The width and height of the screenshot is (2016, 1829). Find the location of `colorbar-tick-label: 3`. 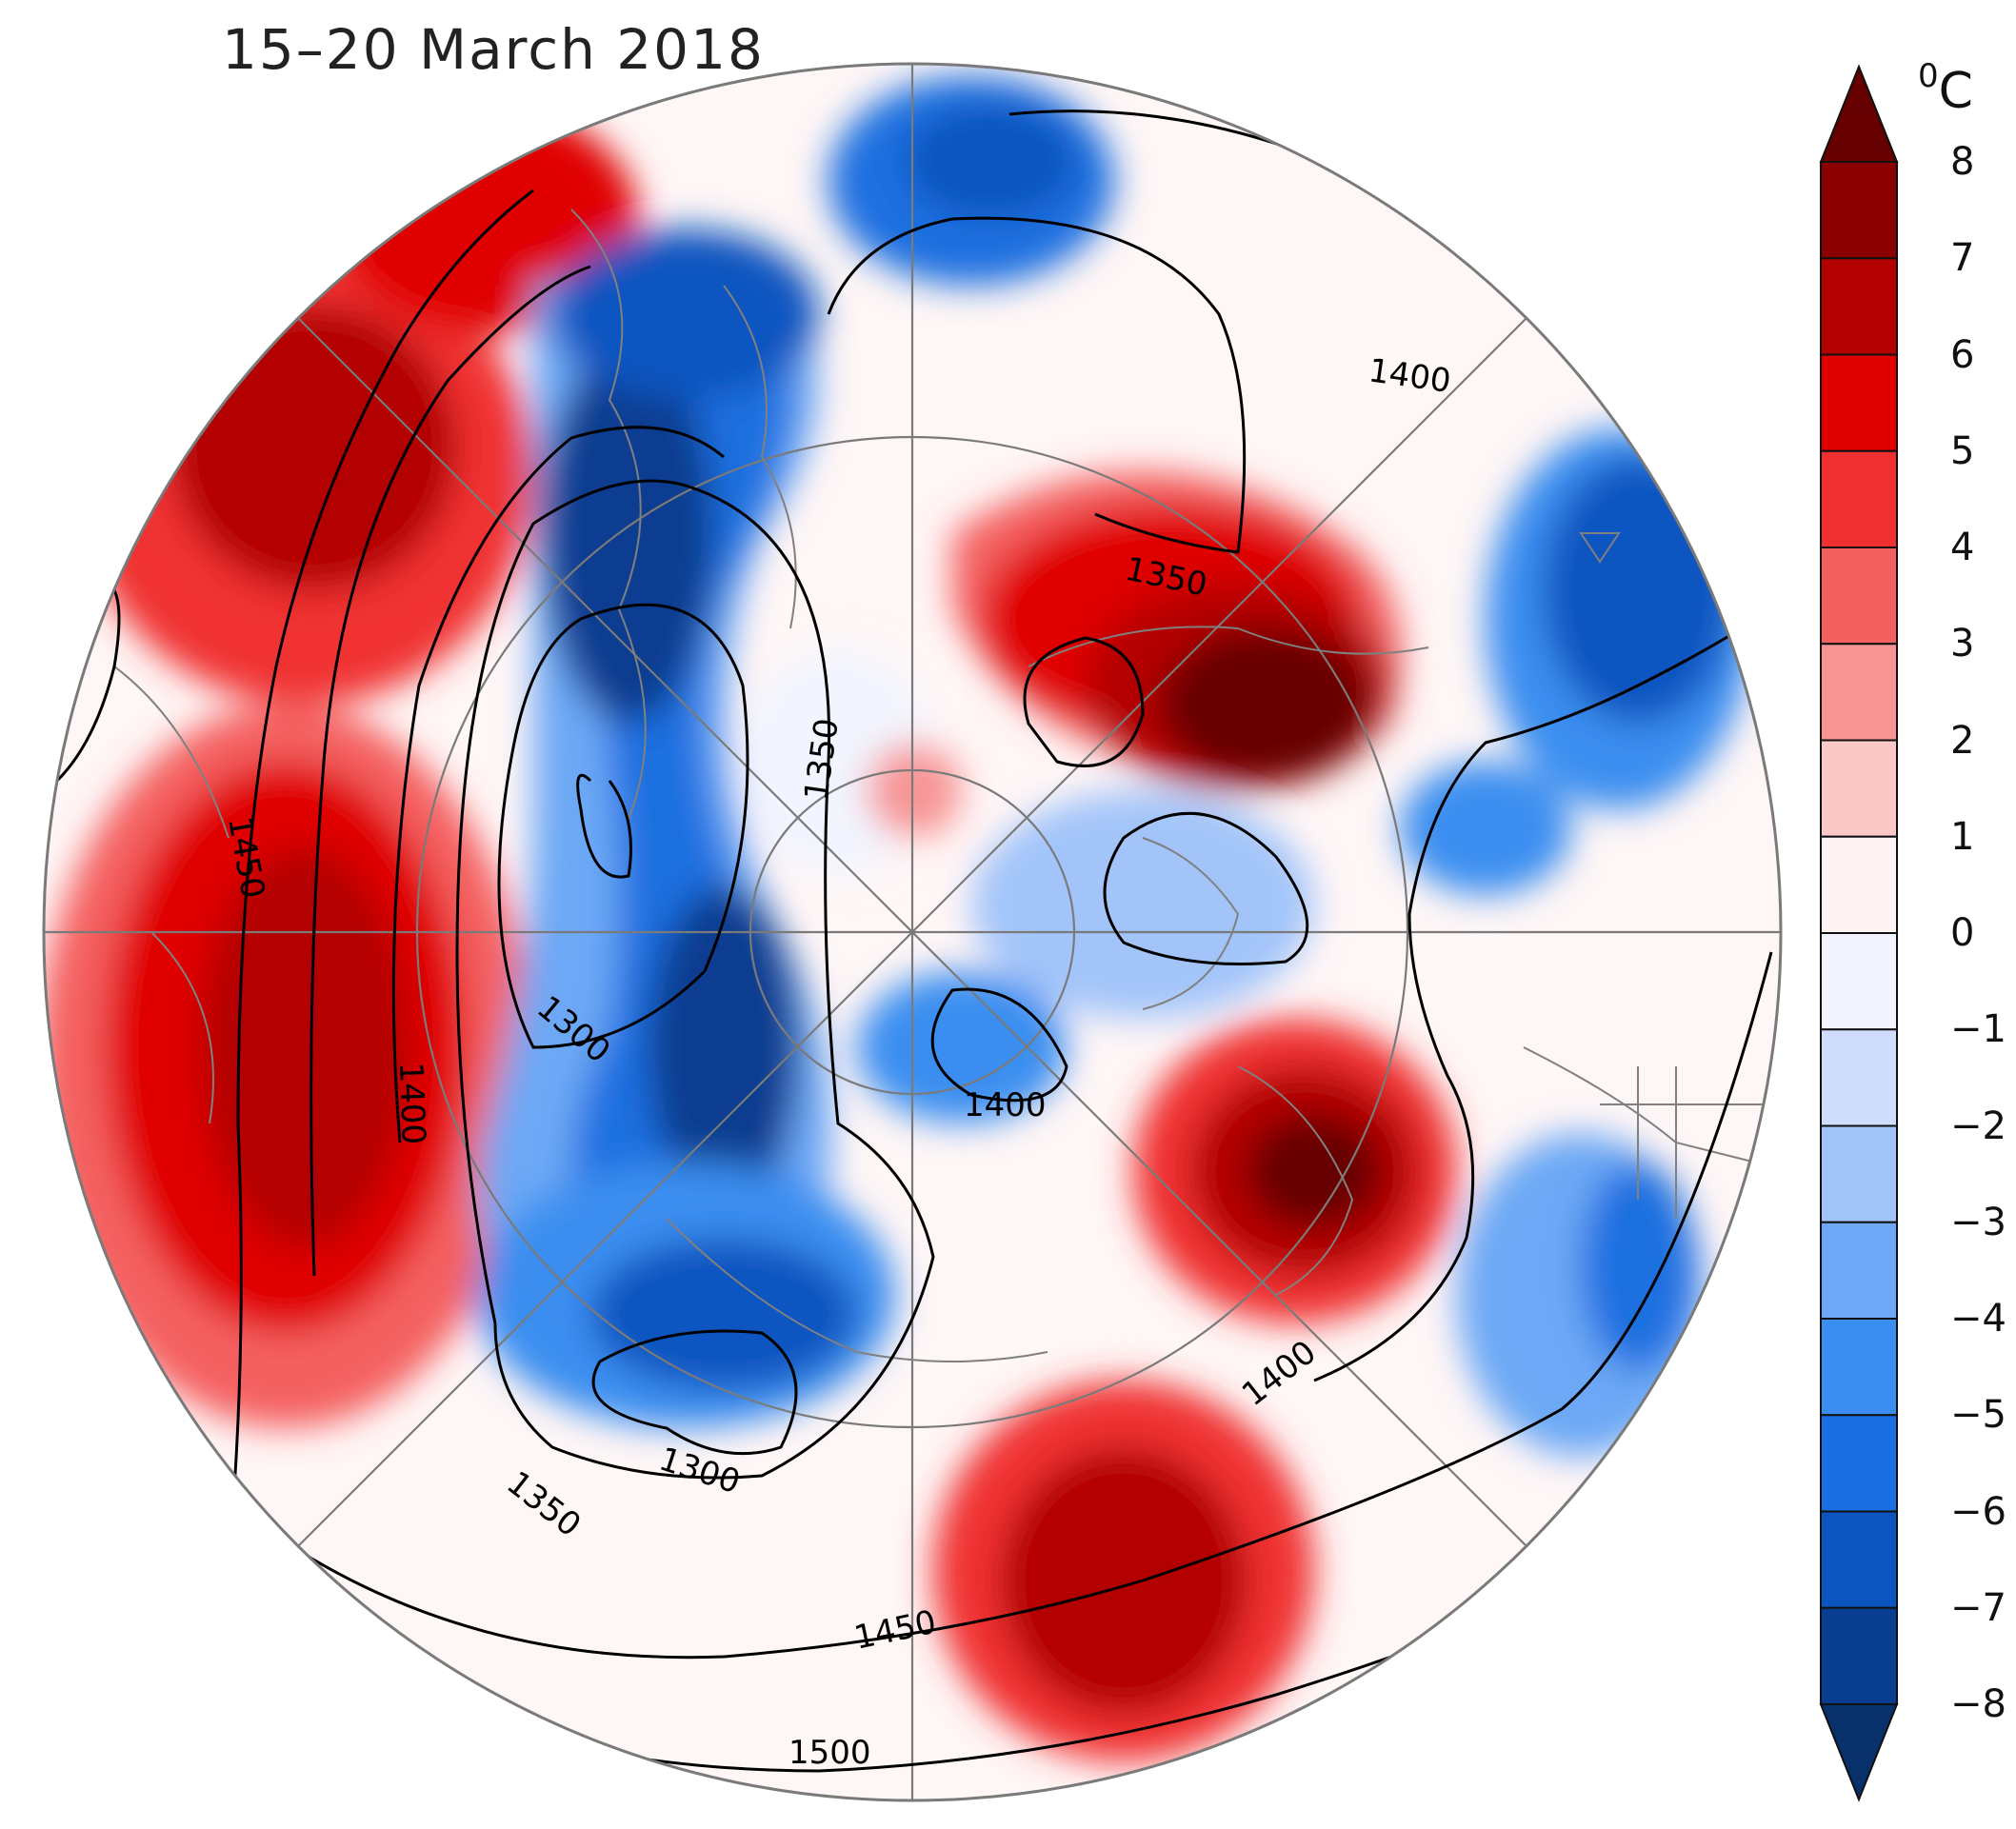

colorbar-tick-label: 3 is located at coordinates (1962, 644).